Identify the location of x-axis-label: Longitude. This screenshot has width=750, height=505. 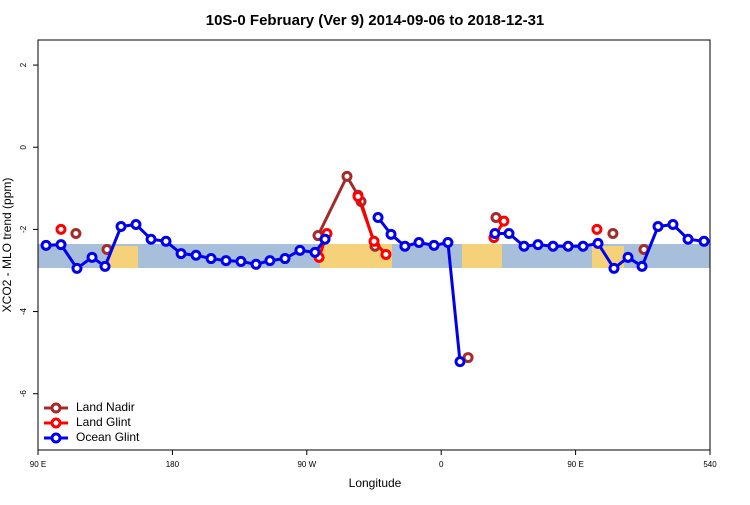
(375, 483).